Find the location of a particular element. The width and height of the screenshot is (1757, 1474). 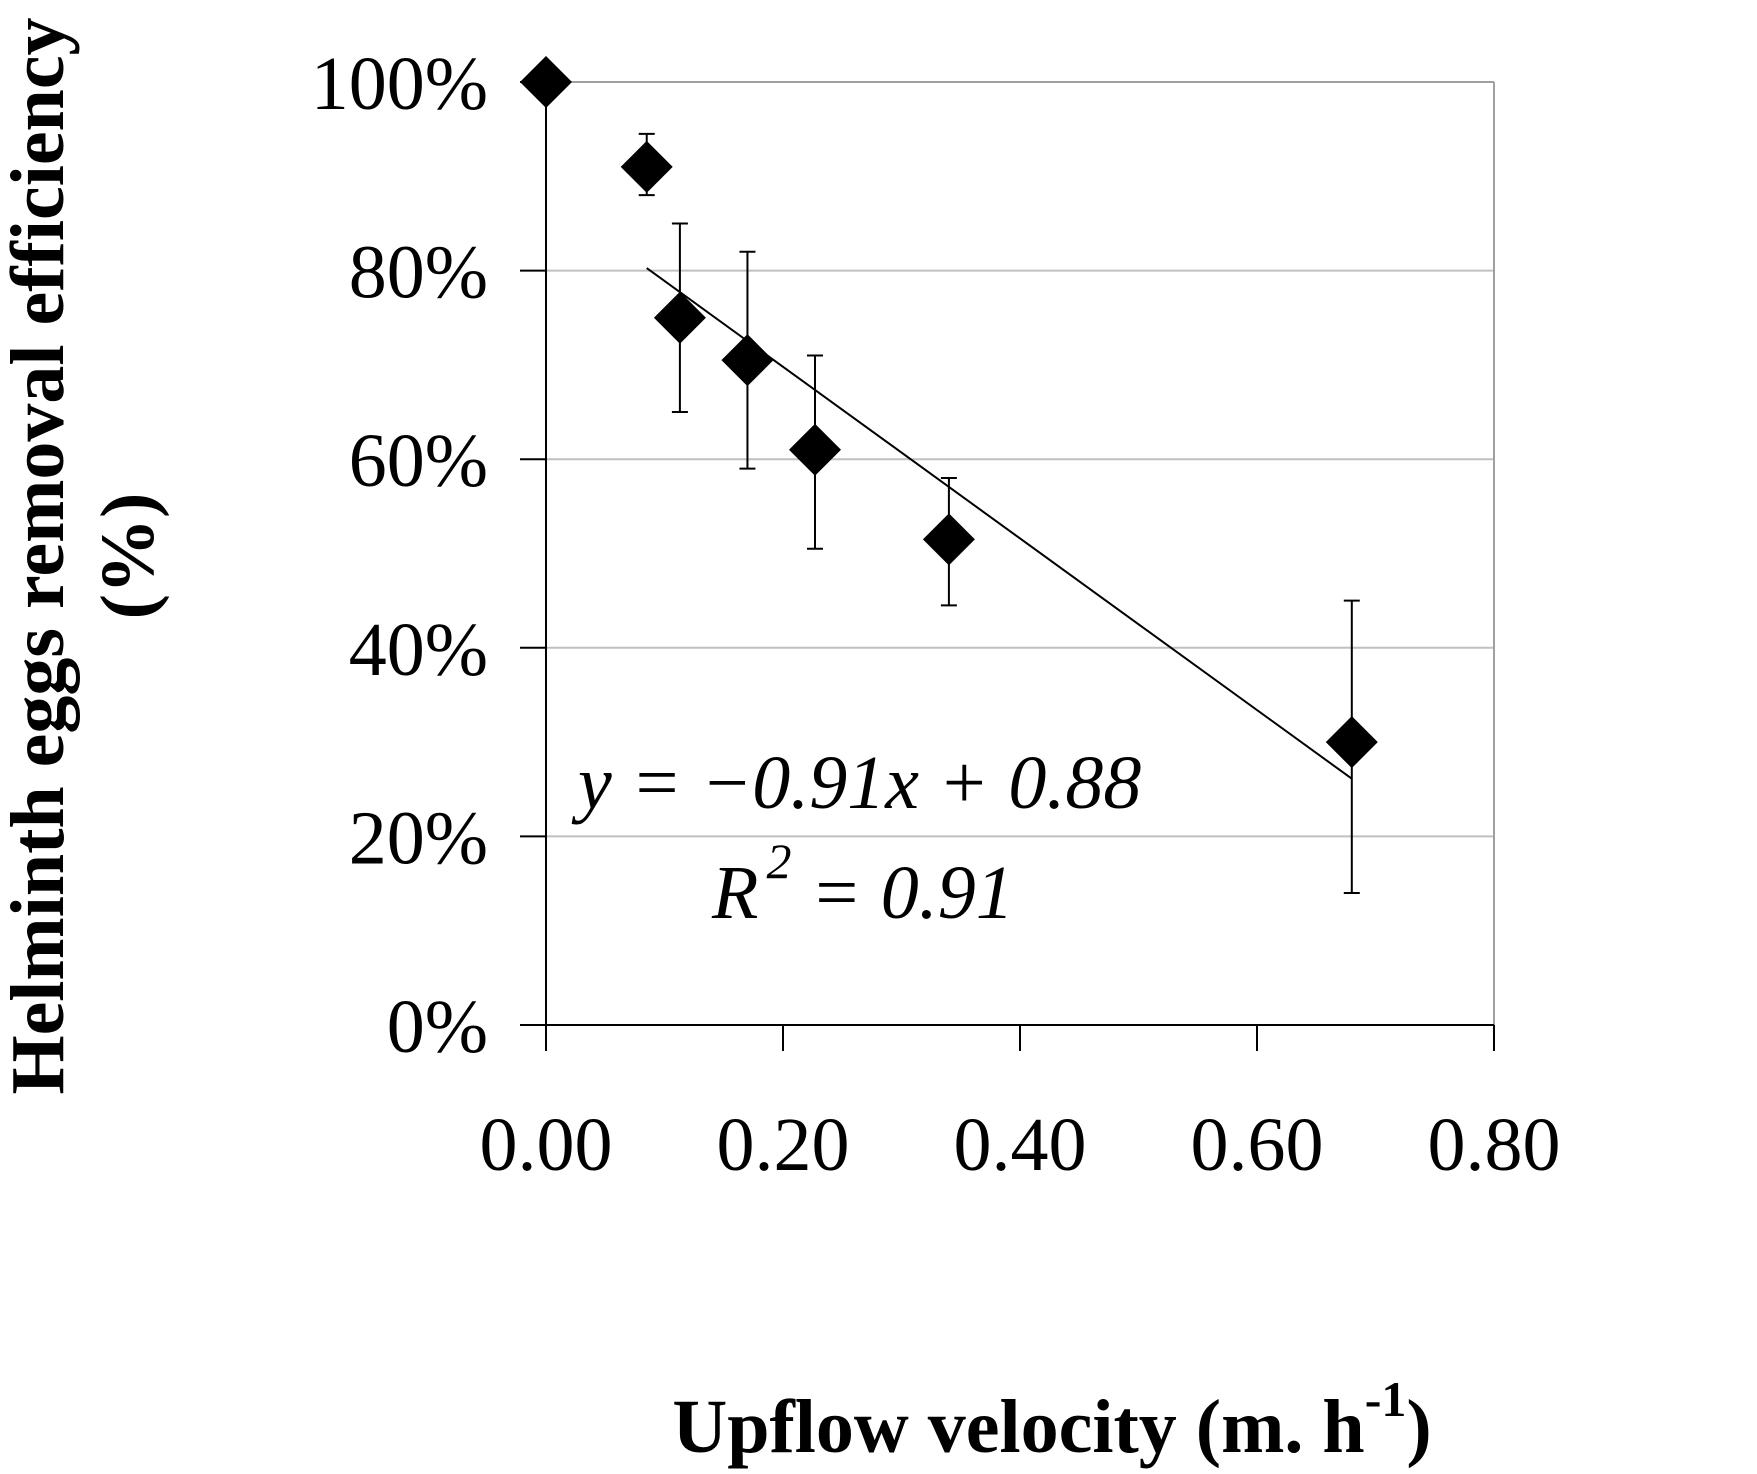

x-axis-title: Upflow velocity (m. h-1) is located at coordinates (1051, 1420).